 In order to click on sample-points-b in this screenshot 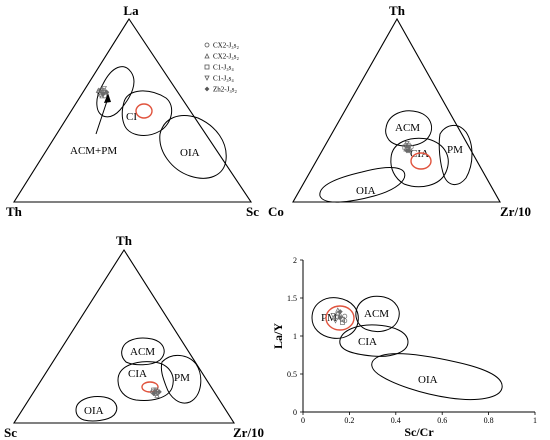, I will do `click(408, 147)`.